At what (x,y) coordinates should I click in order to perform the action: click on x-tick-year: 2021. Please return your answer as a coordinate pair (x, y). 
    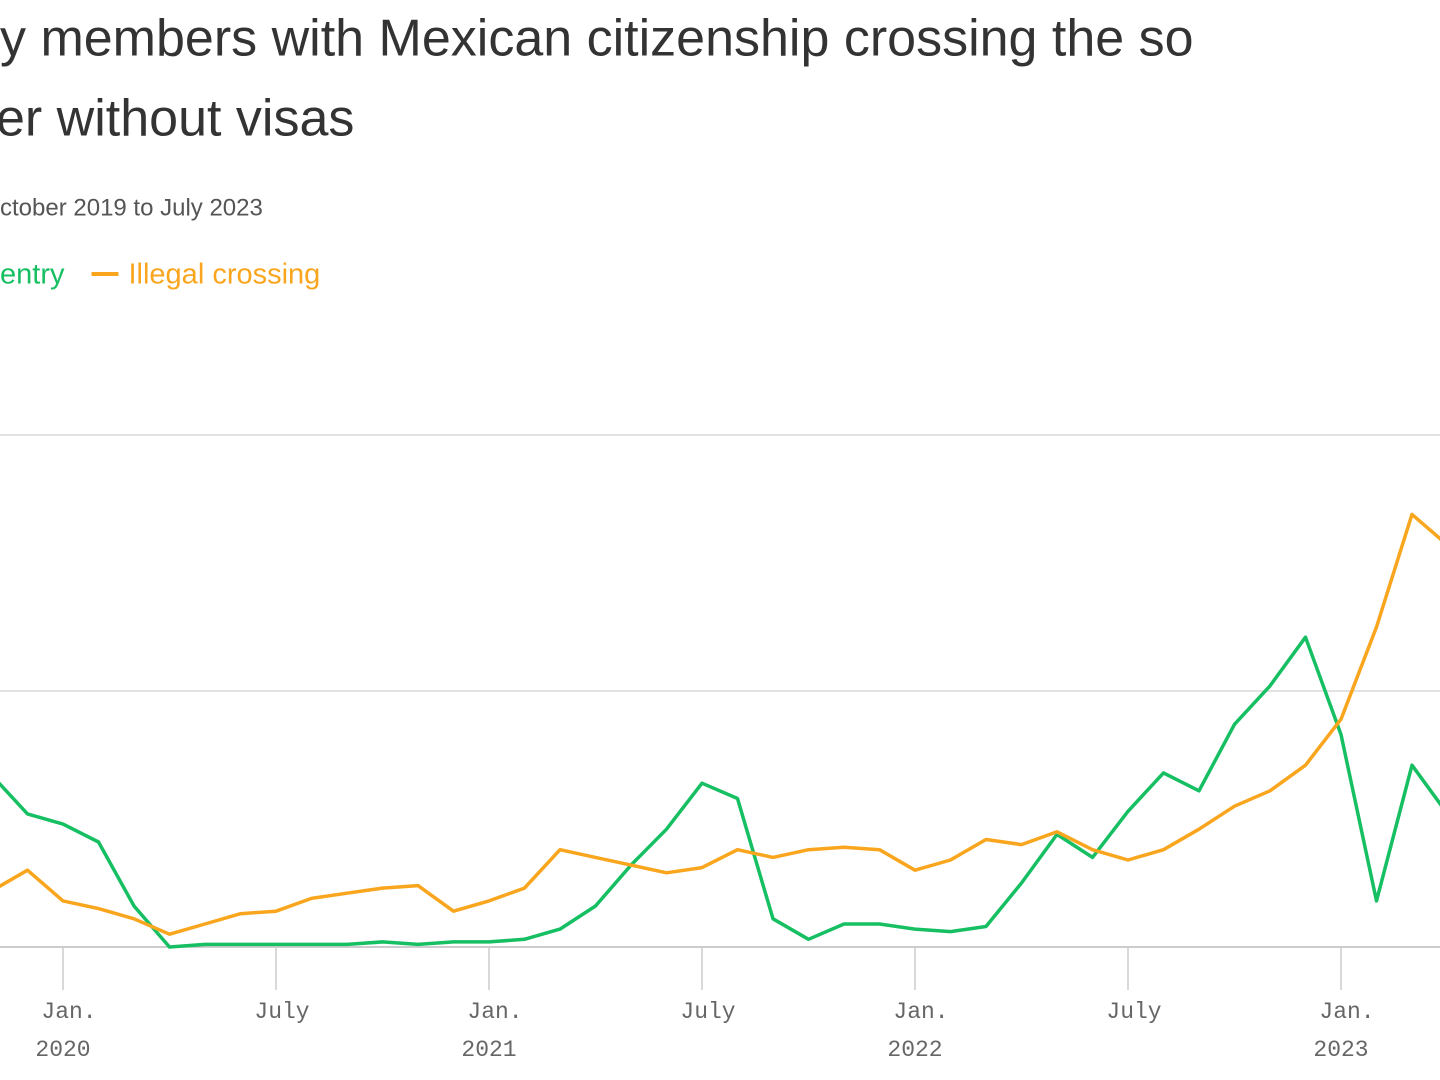
    Looking at the image, I should click on (488, 1050).